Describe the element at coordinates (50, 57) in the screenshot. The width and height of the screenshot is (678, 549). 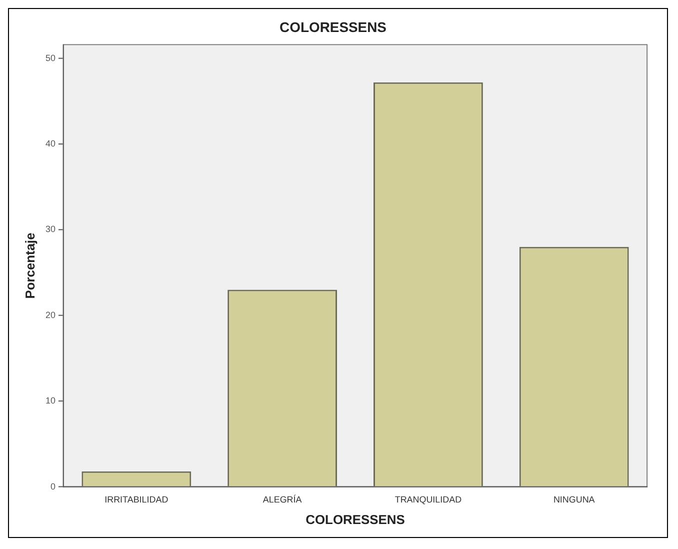
I see `y-tick-label: 50` at that location.